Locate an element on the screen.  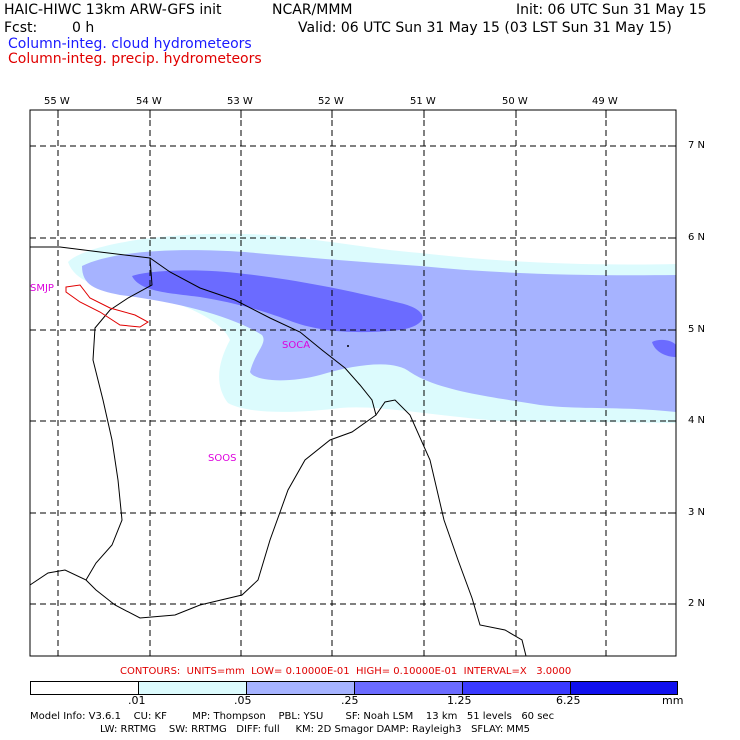
lat-label-5n: 5 N is located at coordinates (697, 329).